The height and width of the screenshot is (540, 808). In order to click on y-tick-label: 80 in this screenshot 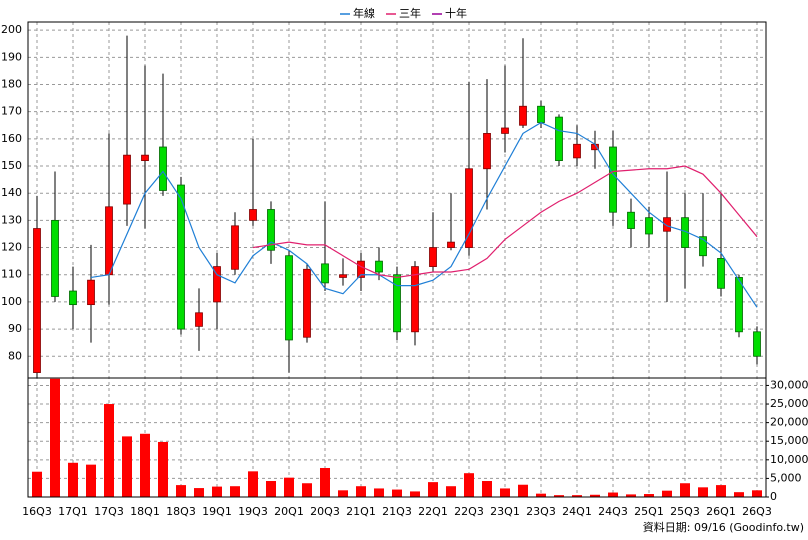, I will do `click(15, 355)`.